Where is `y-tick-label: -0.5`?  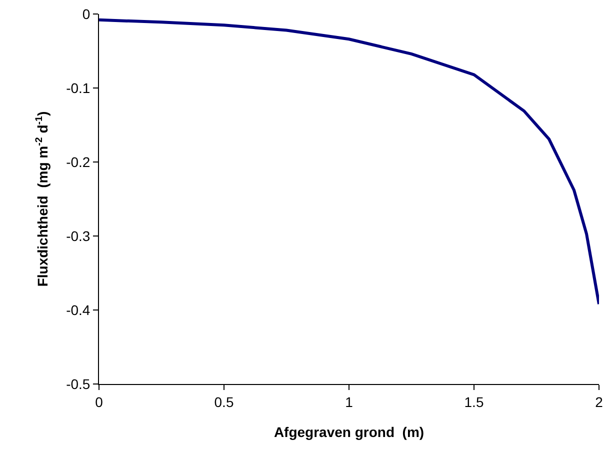 y-tick-label: -0.5 is located at coordinates (78, 384).